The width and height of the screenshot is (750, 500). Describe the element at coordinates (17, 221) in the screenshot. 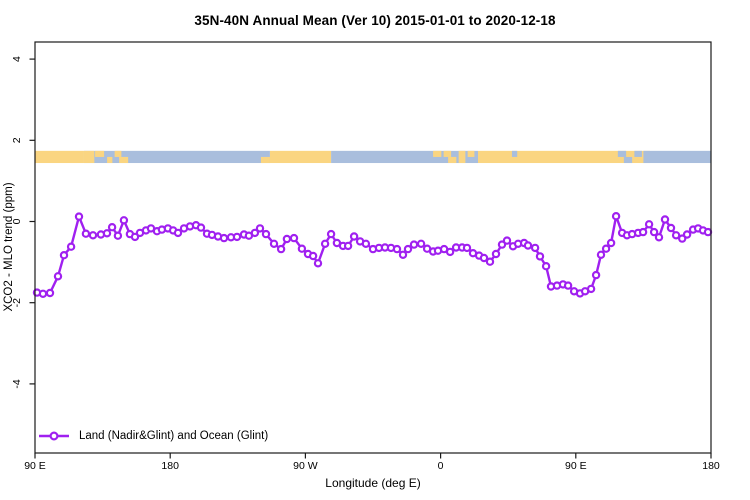

I see `y-tick-label: 0` at that location.